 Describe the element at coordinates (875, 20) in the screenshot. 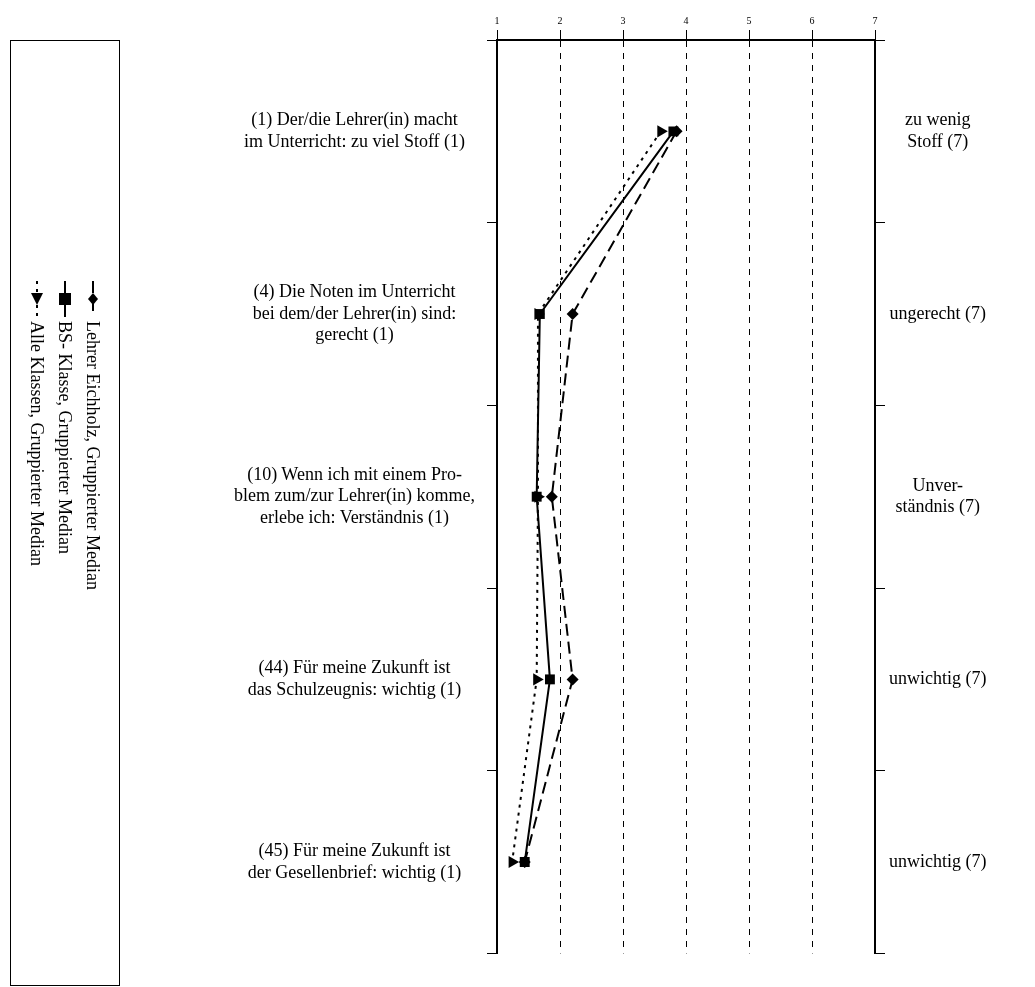

I see `x-tick-label: 7` at that location.